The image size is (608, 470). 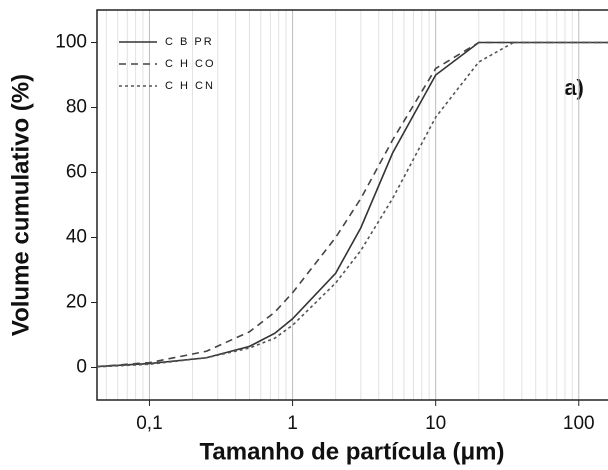 What do you see at coordinates (189, 42) in the screenshot?
I see `legend-label: C B PR` at bounding box center [189, 42].